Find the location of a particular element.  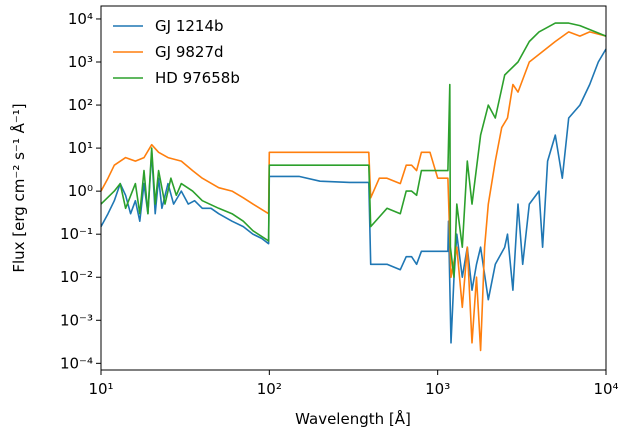

y-tick-label: 10⁻² is located at coordinates (76, 277).